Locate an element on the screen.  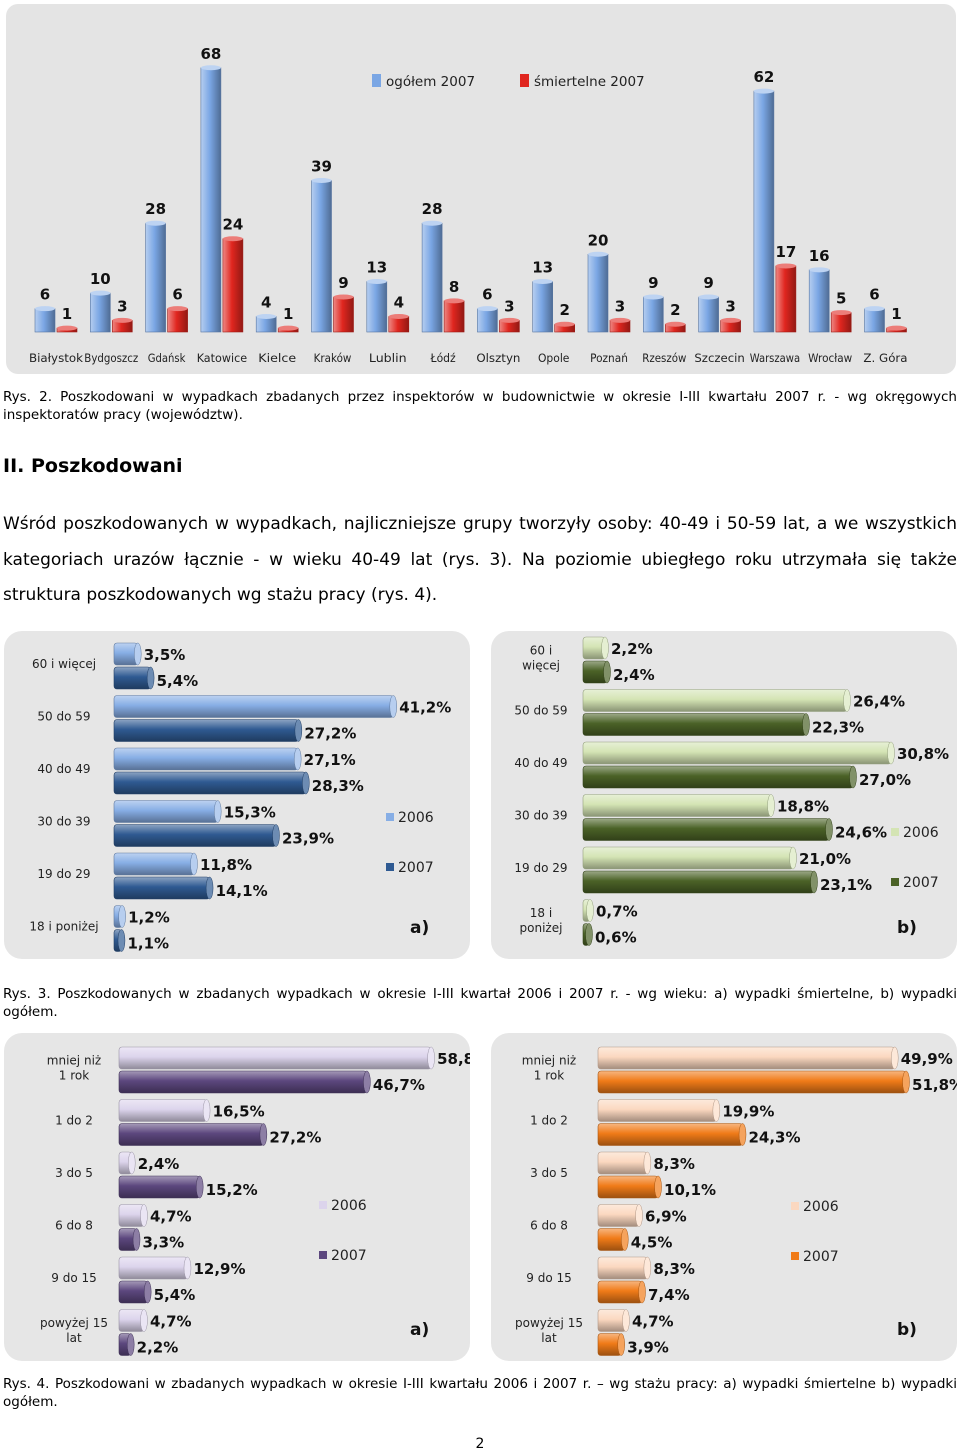
value-2006-2: 2,4% is located at coordinates (159, 1164).